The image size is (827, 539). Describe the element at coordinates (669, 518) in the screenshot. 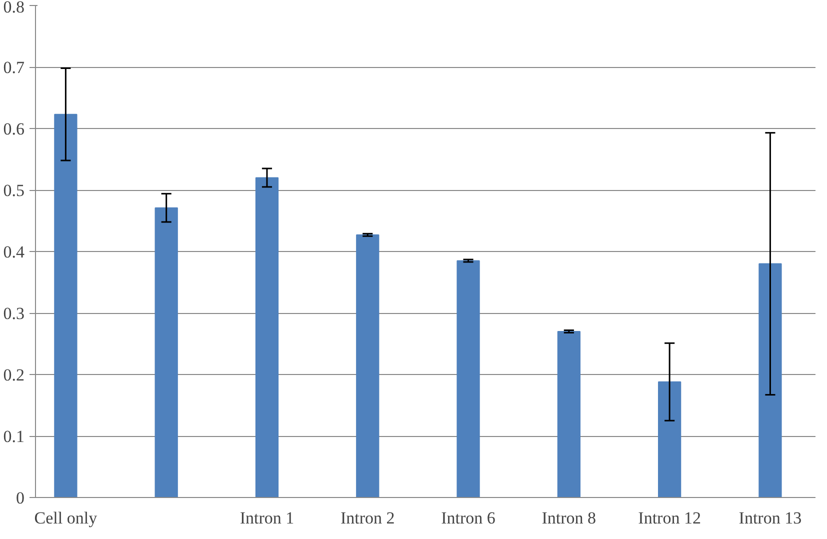

I see `x-tick-label: Intron 12` at that location.